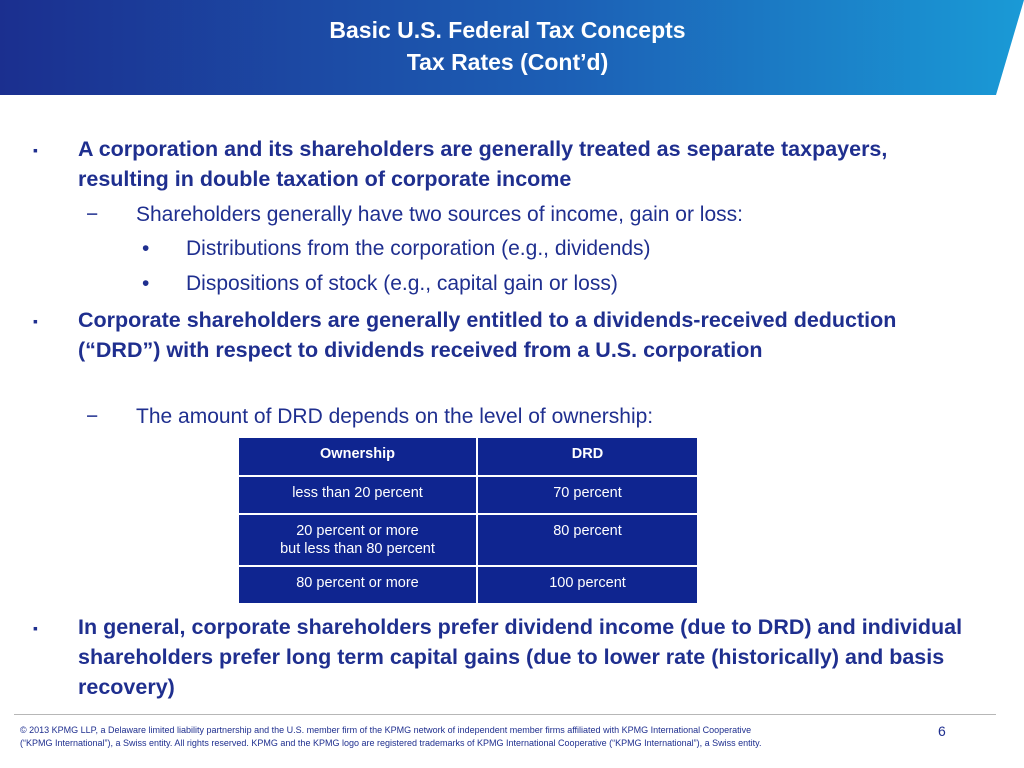 The height and width of the screenshot is (768, 1024). What do you see at coordinates (587, 540) in the screenshot?
I see `table-cell-drd: 80 percent` at bounding box center [587, 540].